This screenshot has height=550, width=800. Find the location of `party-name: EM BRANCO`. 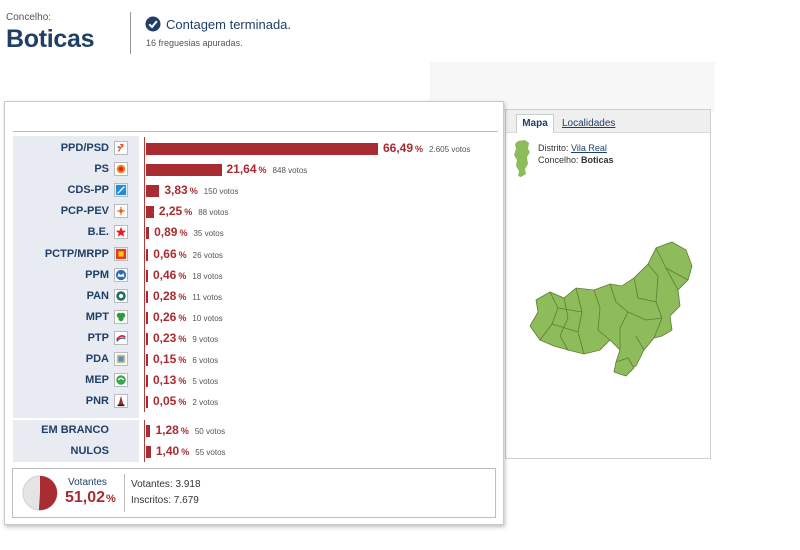

party-name: EM BRANCO is located at coordinates (75, 430).